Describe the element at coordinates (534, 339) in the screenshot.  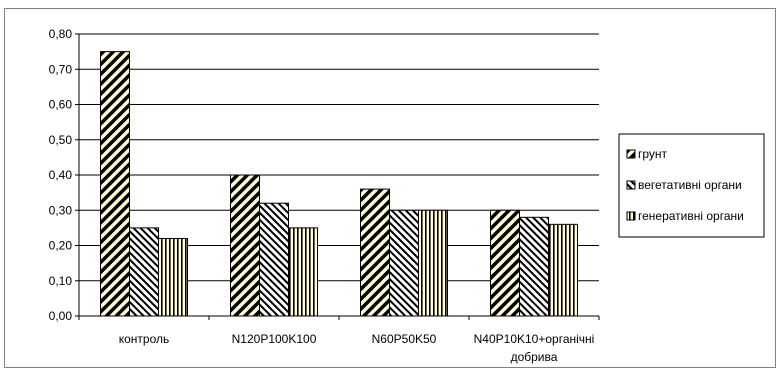
I see `x-category-label: N40P10K10+органічні` at that location.